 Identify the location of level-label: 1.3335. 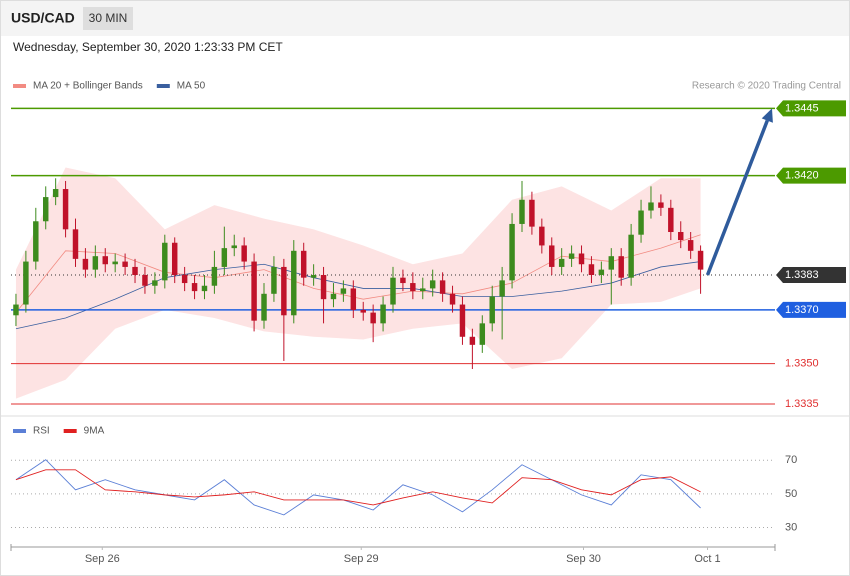
(802, 404).